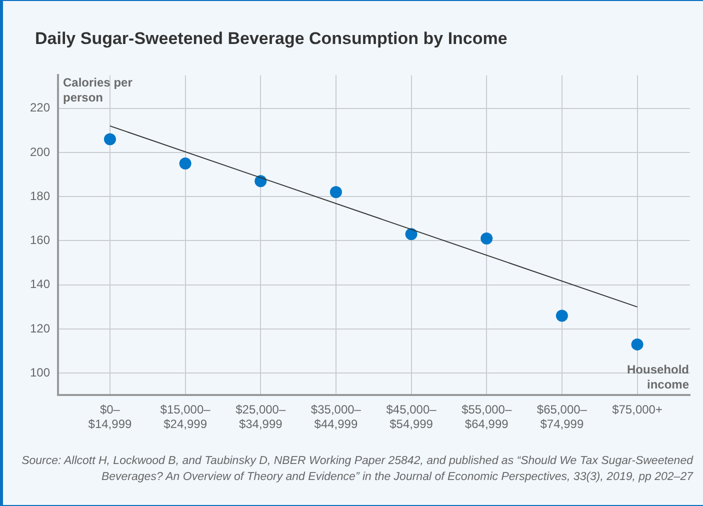 The height and width of the screenshot is (506, 703). Describe the element at coordinates (40, 107) in the screenshot. I see `y-tick-label: 220` at that location.